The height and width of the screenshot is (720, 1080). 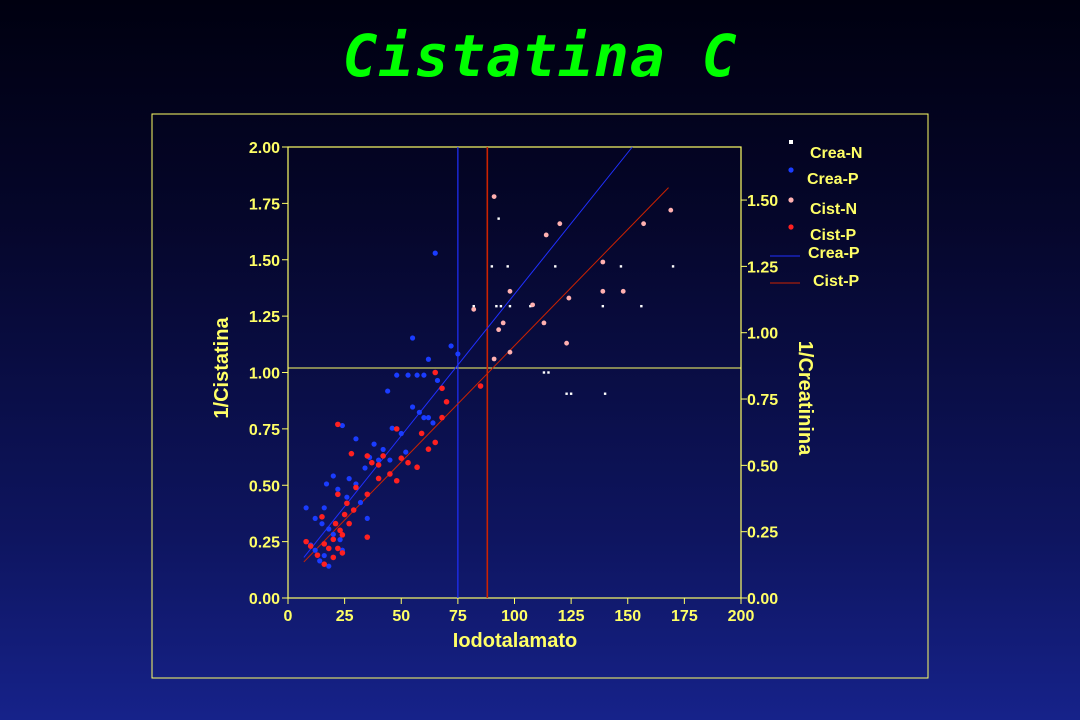 I want to click on y-tick-label: 1.50, so click(x=264, y=261).